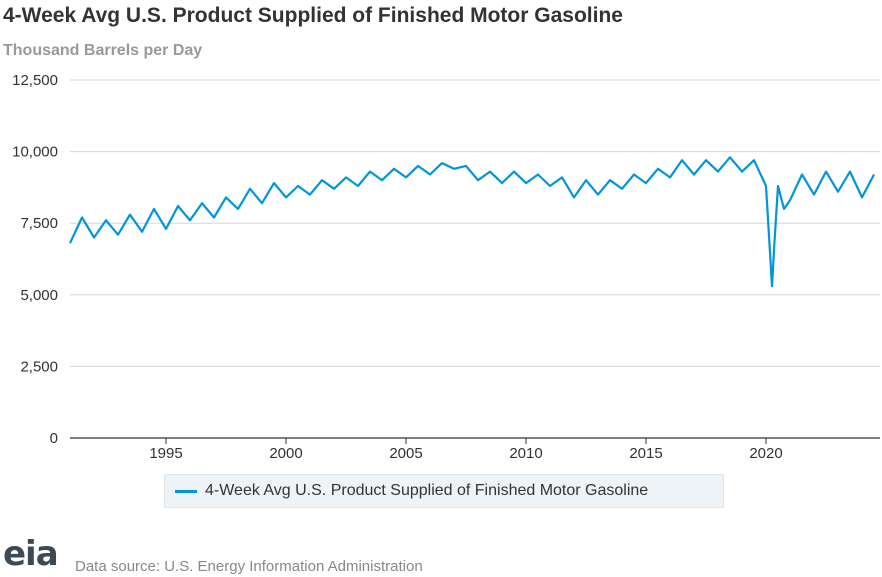 The image size is (882, 577). I want to click on y-tick-label: 5,000, so click(39, 295).